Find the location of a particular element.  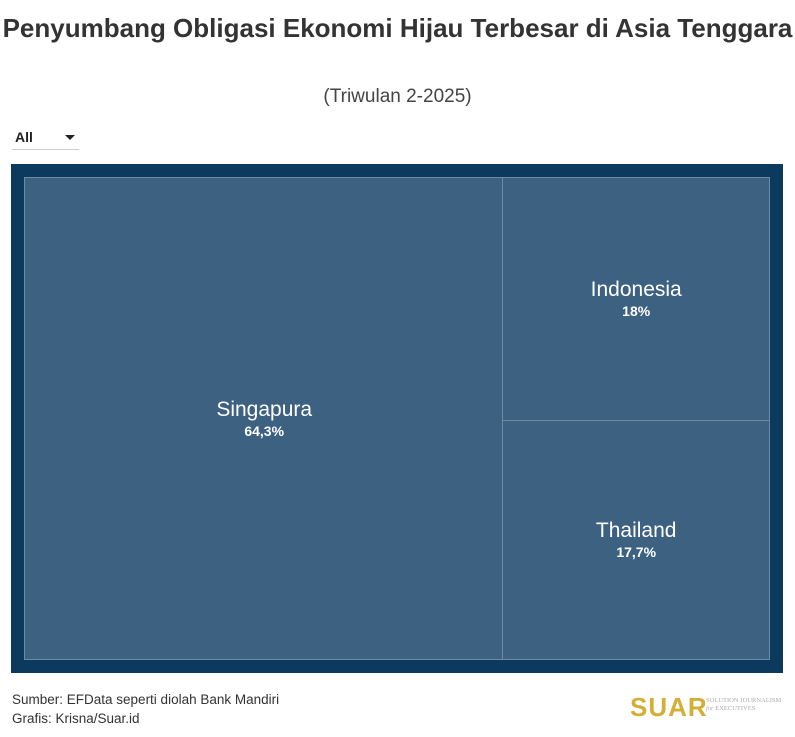

suar-logo: SUAR is located at coordinates (669, 707).